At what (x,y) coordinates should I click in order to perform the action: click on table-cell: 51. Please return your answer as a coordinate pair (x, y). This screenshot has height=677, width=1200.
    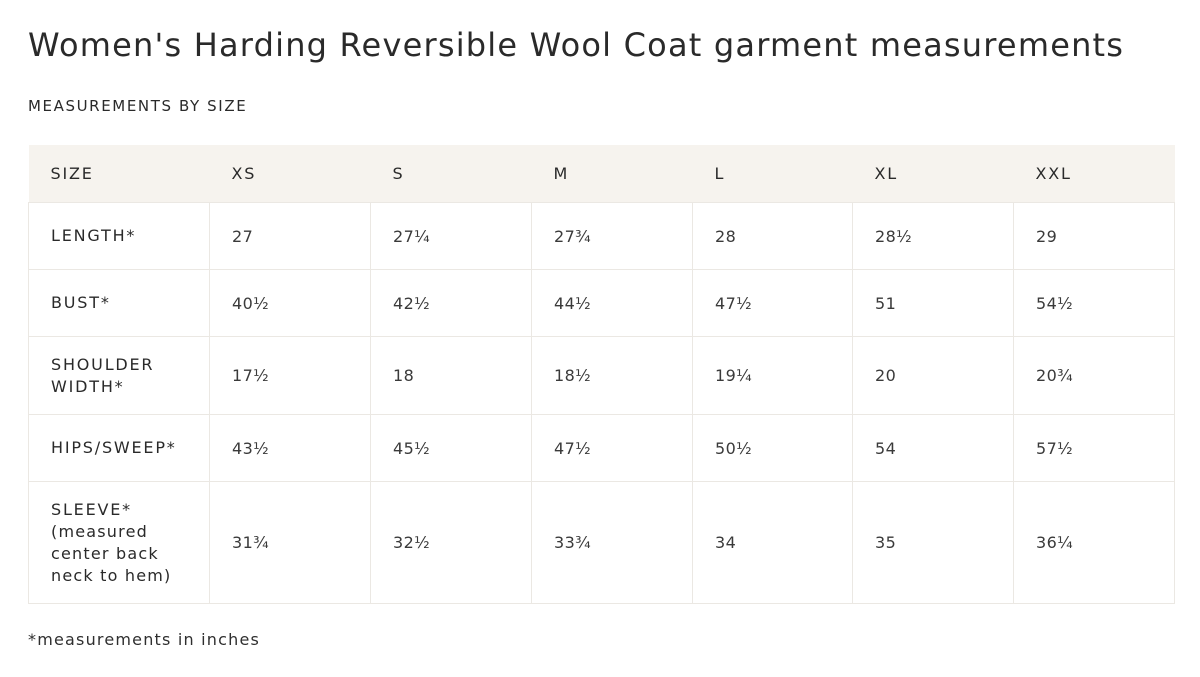
    Looking at the image, I should click on (933, 303).